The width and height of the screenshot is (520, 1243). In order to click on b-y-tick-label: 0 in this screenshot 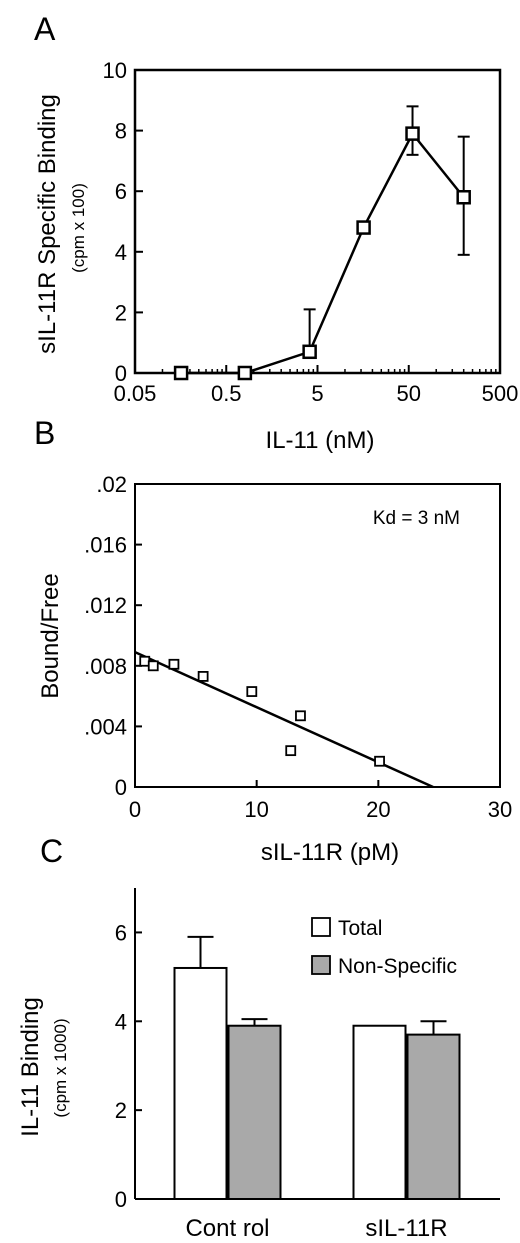, I will do `click(121, 787)`.